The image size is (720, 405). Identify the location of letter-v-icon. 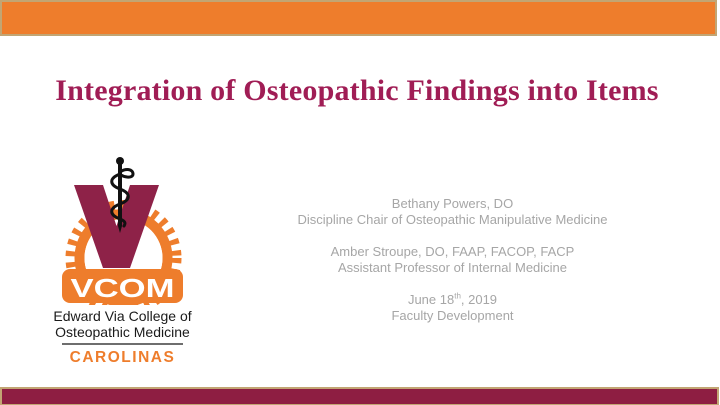
(116, 226).